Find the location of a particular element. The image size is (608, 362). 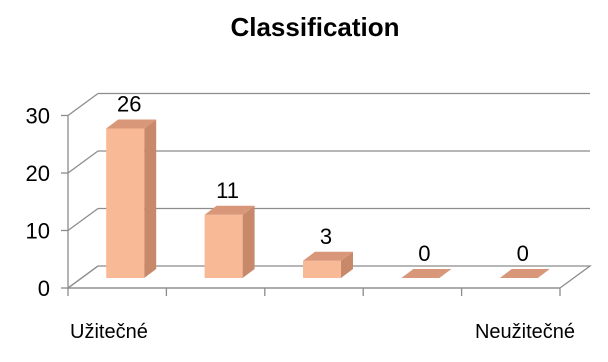

y-tick-label-30: 30 is located at coordinates (38, 116).